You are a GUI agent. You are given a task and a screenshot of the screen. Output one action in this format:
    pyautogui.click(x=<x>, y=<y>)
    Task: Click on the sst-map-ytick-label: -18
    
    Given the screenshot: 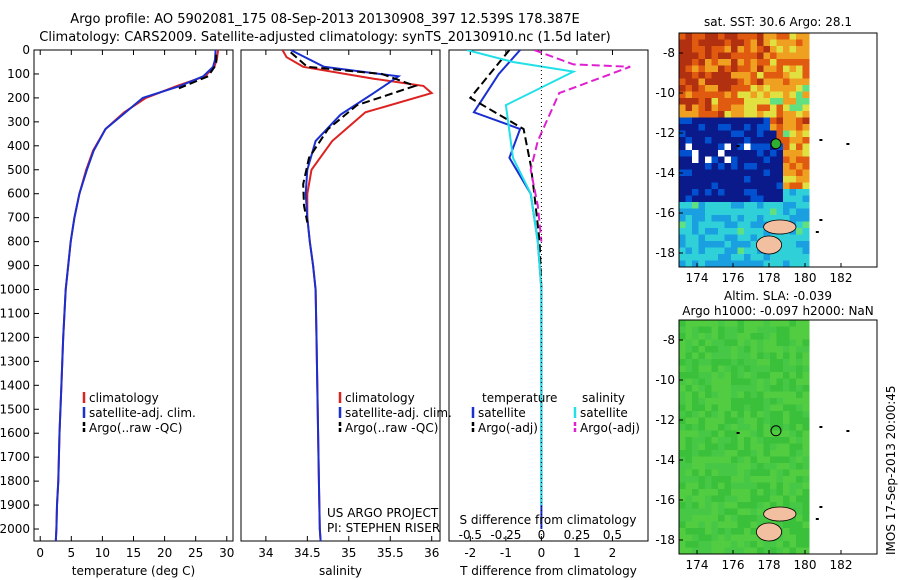 What is the action you would take?
    pyautogui.click(x=665, y=253)
    